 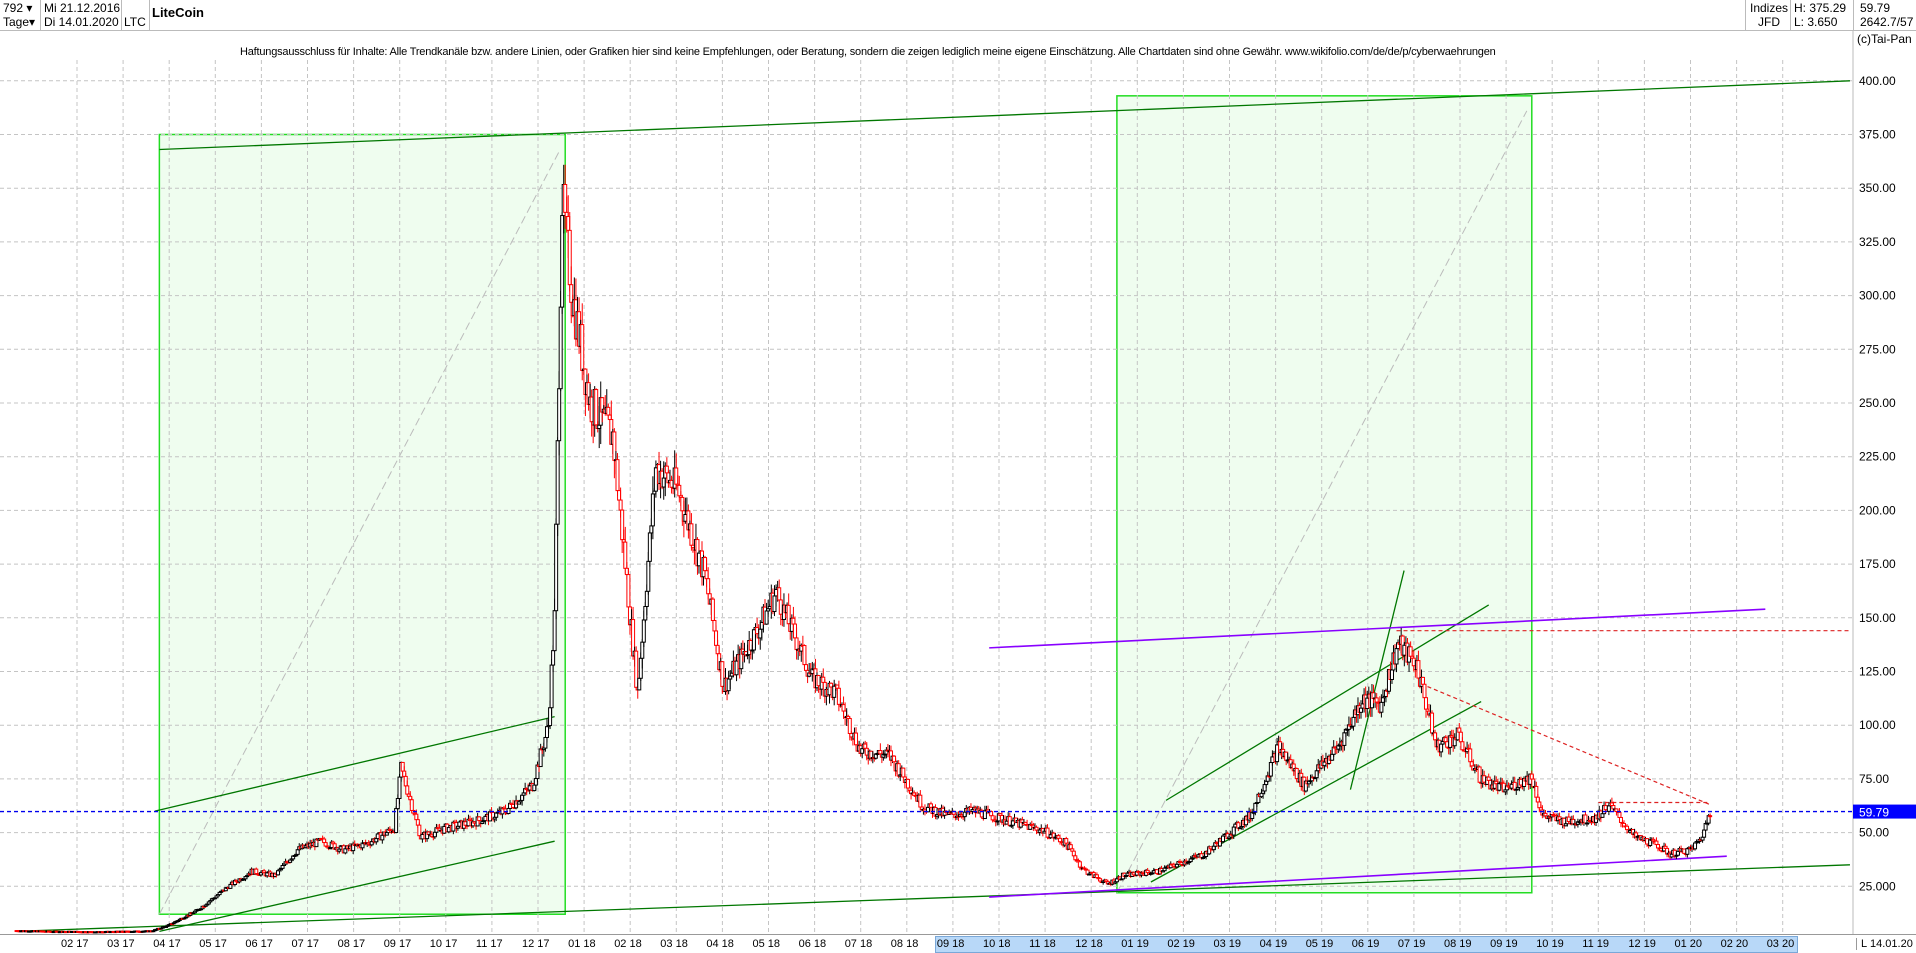 What do you see at coordinates (1877, 403) in the screenshot?
I see `y-tick-label: 250.00` at bounding box center [1877, 403].